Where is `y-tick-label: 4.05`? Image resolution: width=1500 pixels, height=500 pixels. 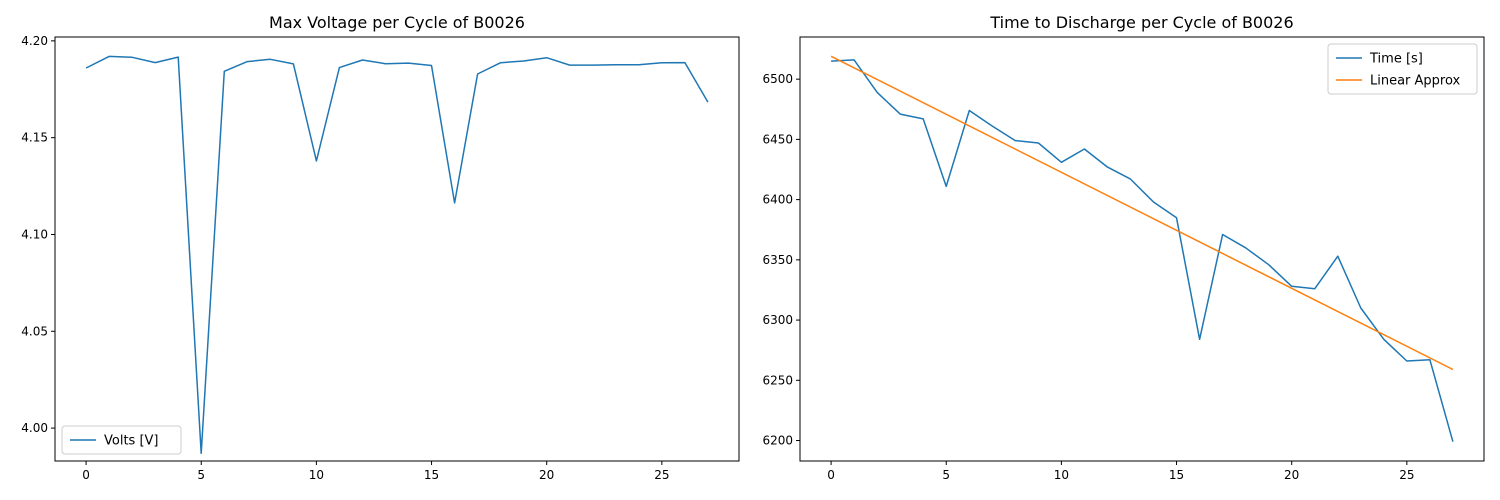 y-tick-label: 4.05 is located at coordinates (34, 331).